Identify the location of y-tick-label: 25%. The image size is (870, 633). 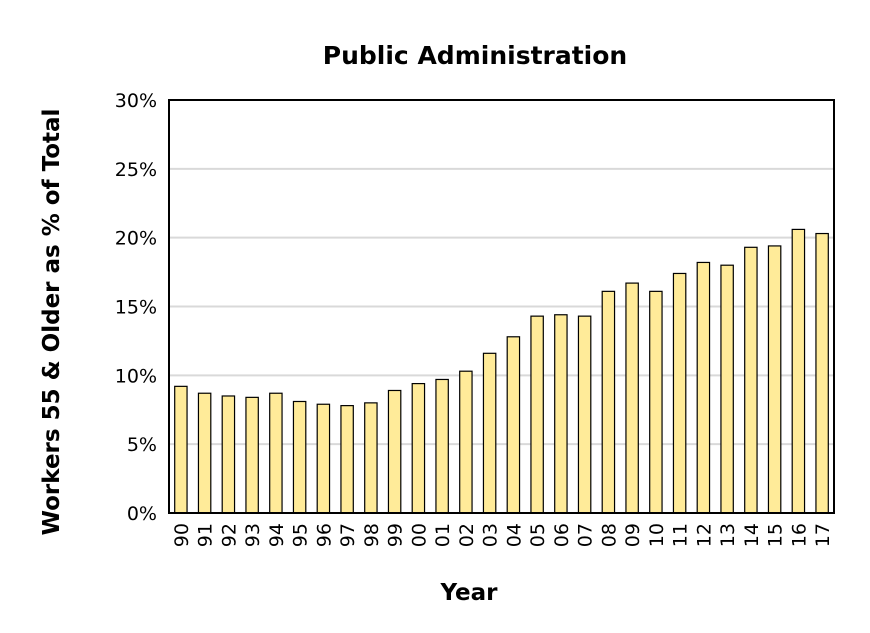
(136, 170).